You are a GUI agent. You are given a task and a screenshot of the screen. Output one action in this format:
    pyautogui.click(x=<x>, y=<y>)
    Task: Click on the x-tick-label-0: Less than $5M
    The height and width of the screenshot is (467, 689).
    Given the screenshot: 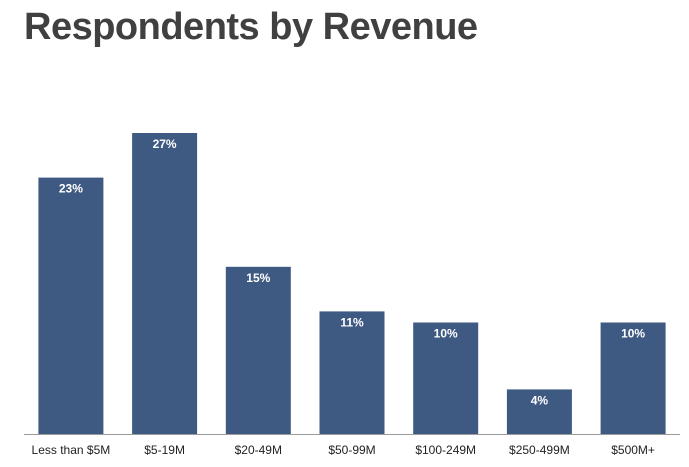 What is the action you would take?
    pyautogui.click(x=71, y=450)
    